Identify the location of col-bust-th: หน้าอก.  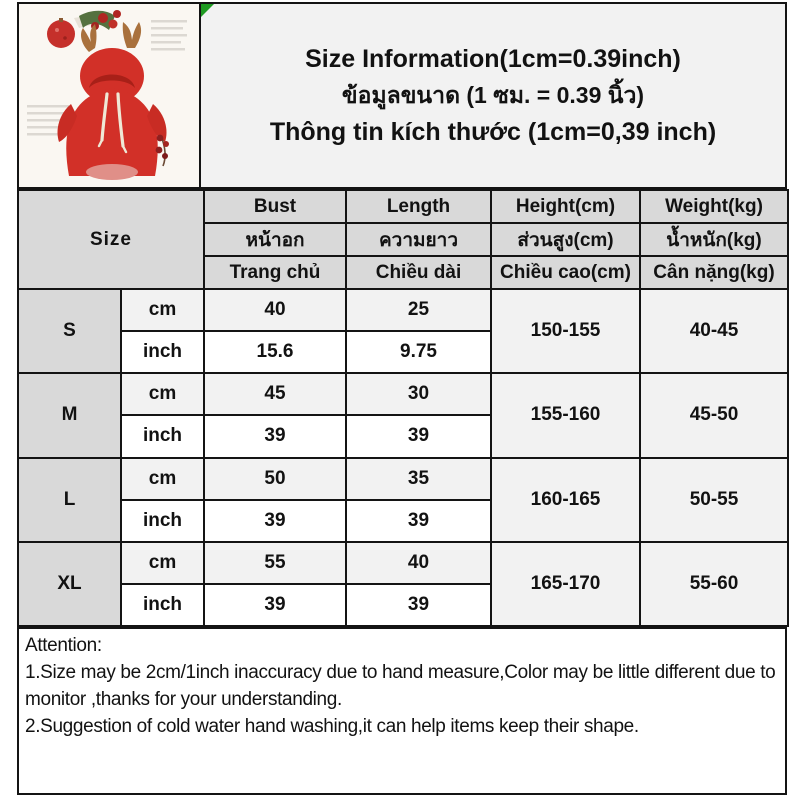
(275, 239).